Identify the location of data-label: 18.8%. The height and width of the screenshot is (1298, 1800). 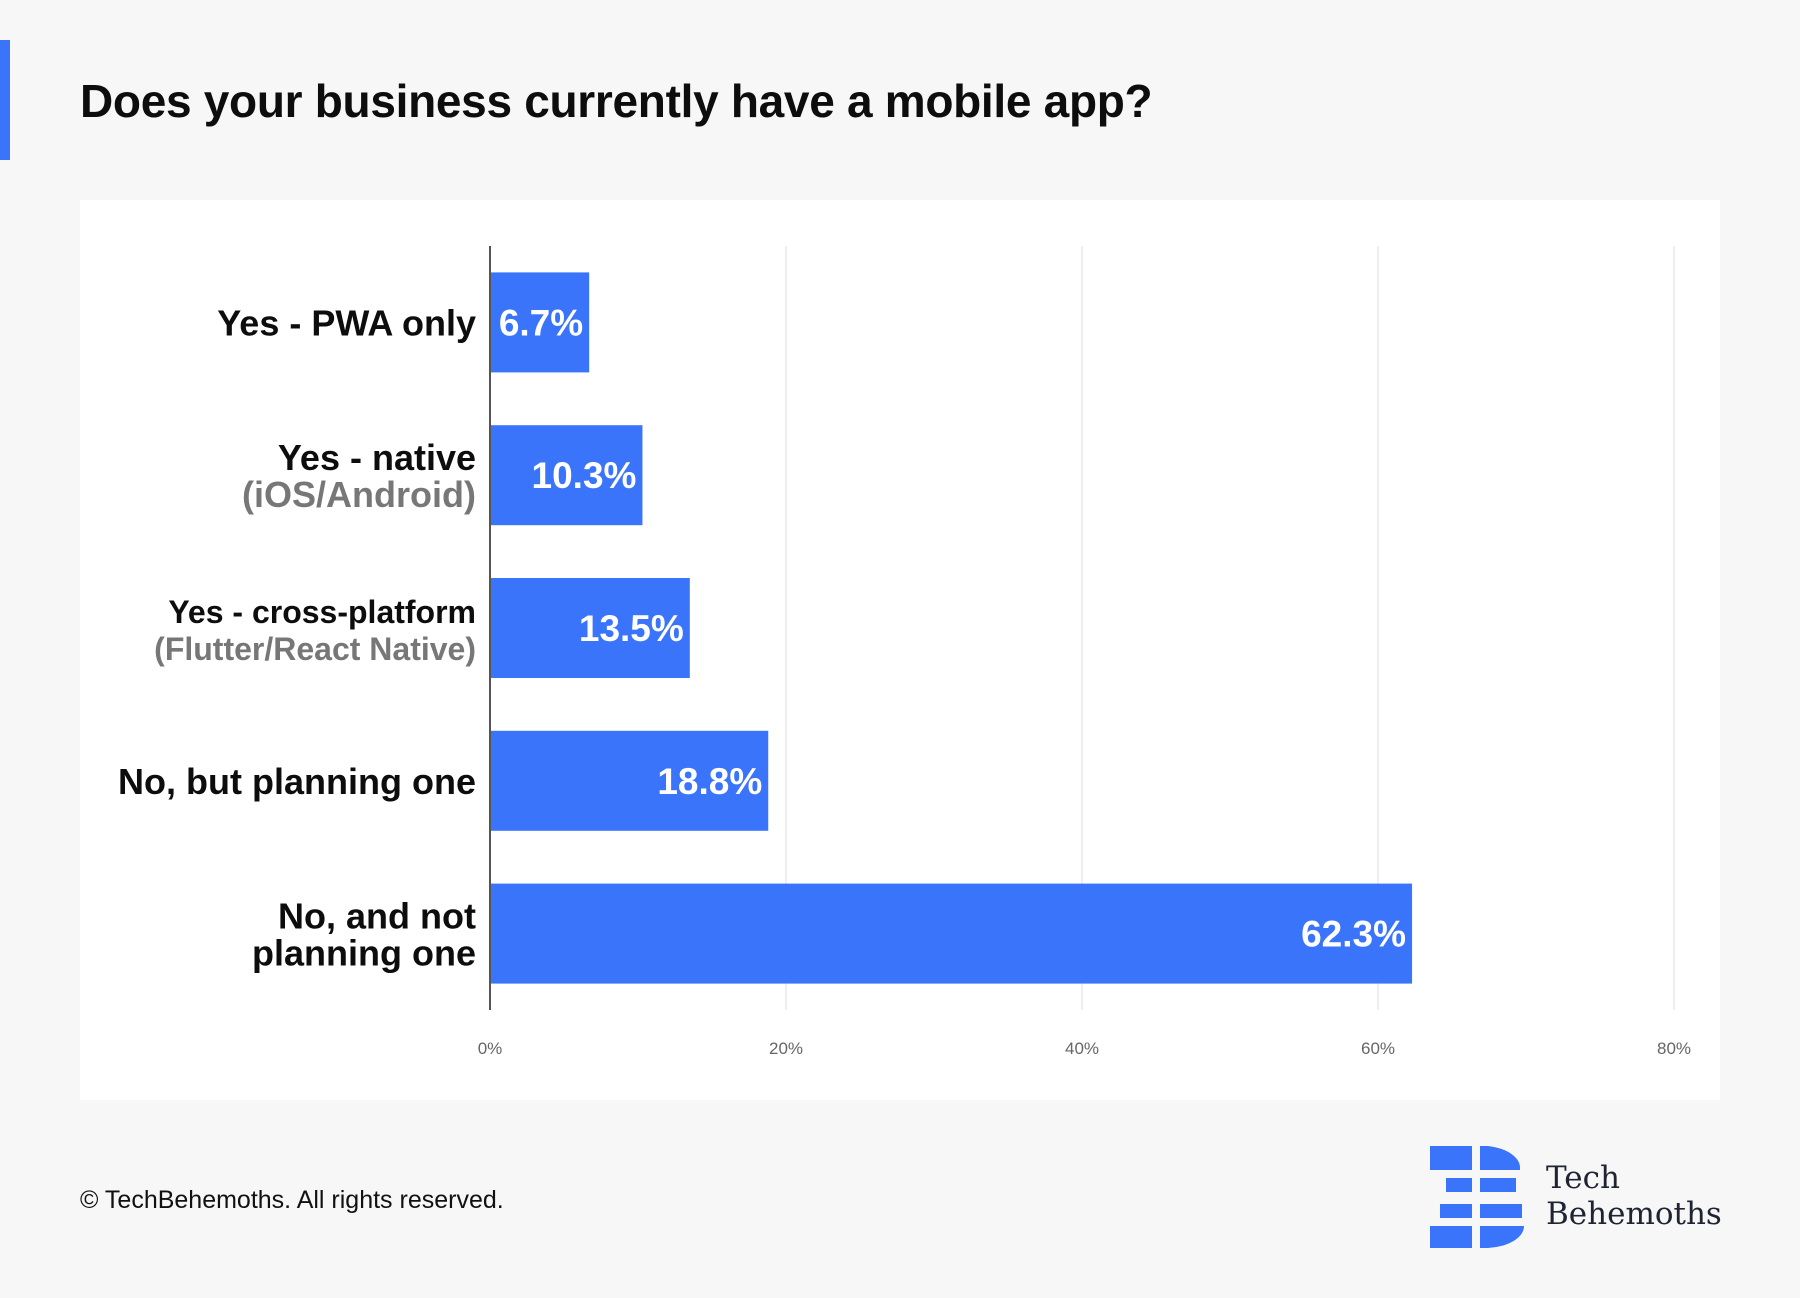
(709, 781).